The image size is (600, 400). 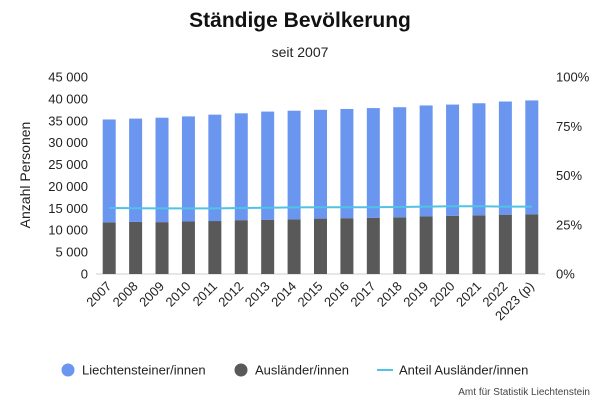 What do you see at coordinates (68, 208) in the screenshot?
I see `y-tick-label: 15 000` at bounding box center [68, 208].